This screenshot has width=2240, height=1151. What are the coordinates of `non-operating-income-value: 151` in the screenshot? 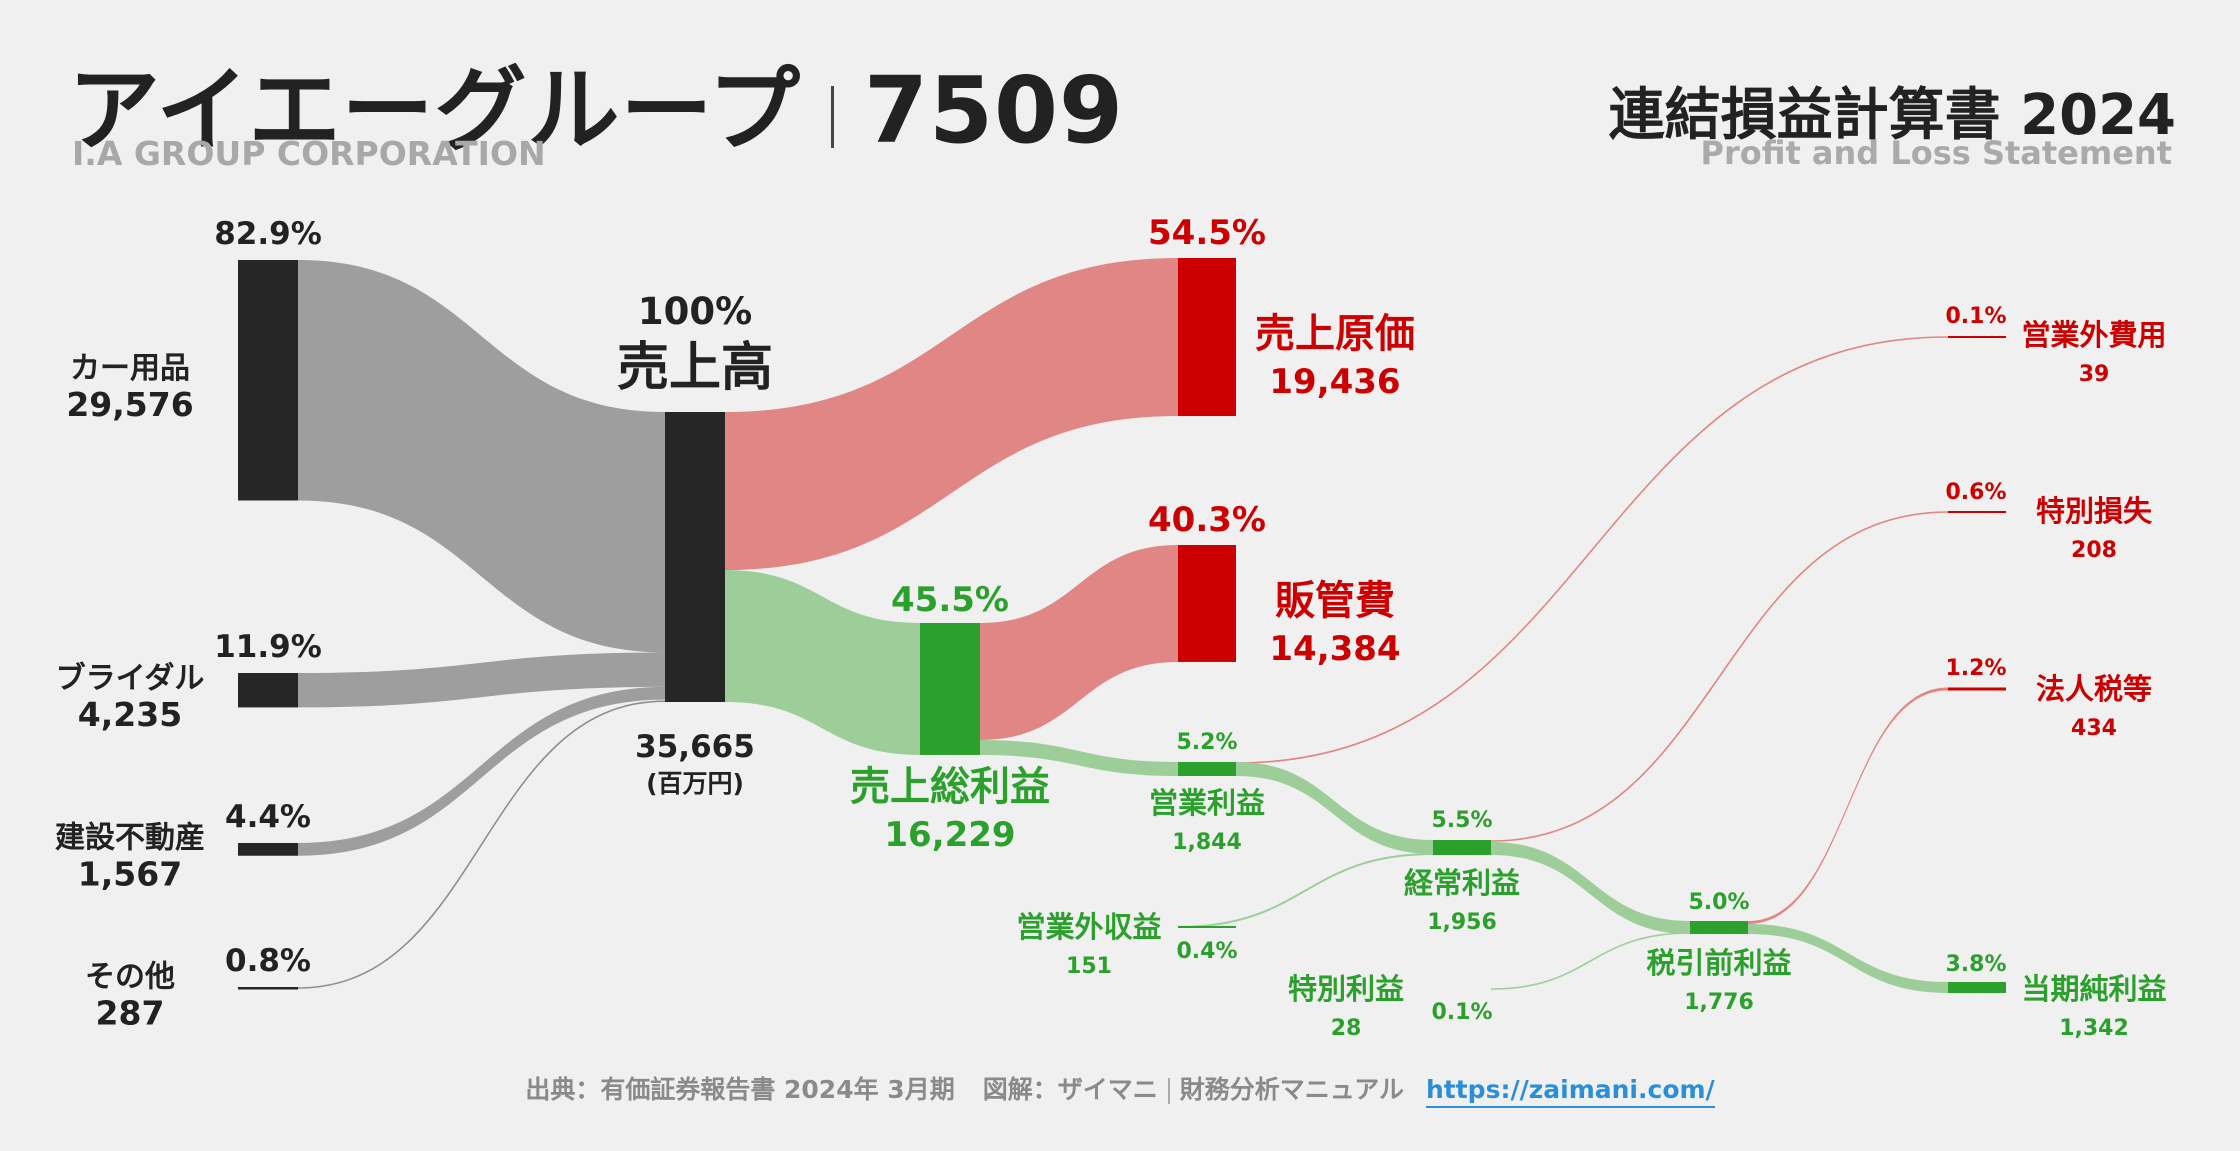 It's located at (1089, 966).